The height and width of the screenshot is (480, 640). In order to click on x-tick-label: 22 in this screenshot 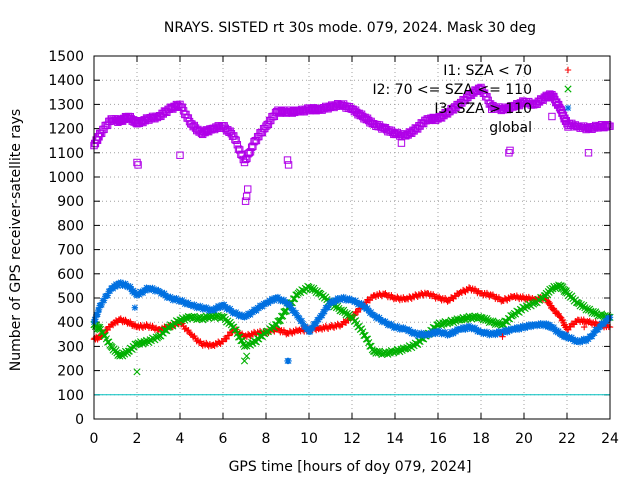, I will do `click(567, 439)`.